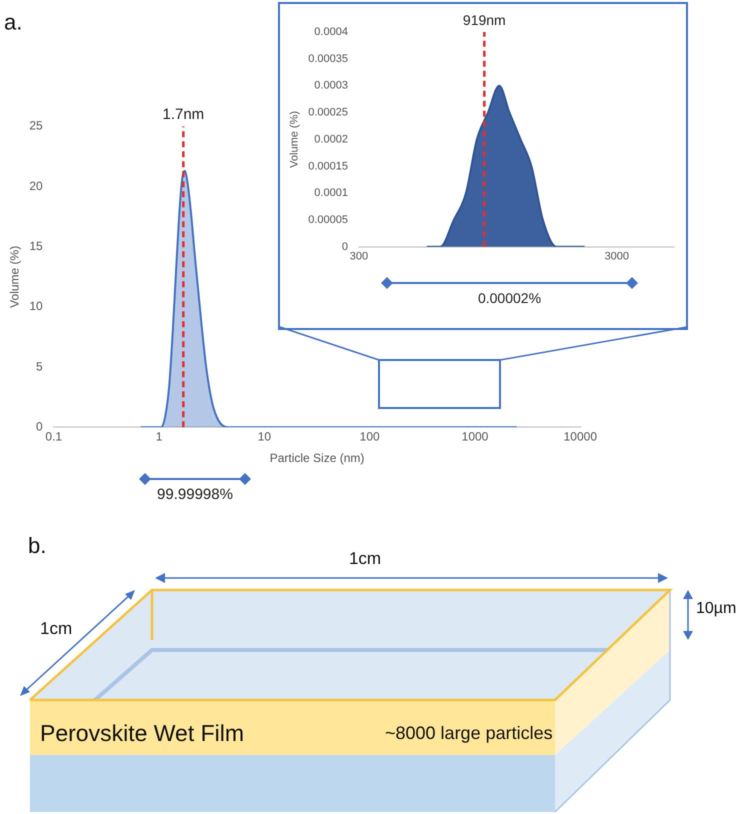  I want to click on x-tick-label: 3000, so click(617, 256).